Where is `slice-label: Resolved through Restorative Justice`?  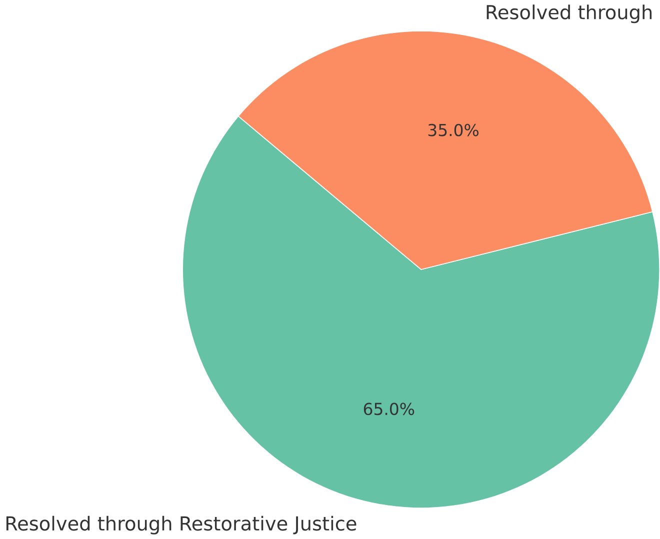 slice-label: Resolved through Restorative Justice is located at coordinates (181, 525).